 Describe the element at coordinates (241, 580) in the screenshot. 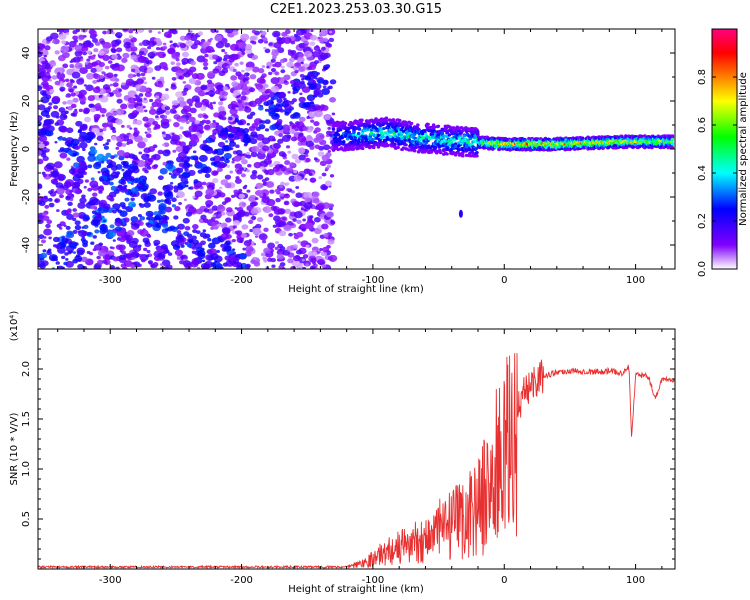

I see `x-tick-label: -200` at that location.